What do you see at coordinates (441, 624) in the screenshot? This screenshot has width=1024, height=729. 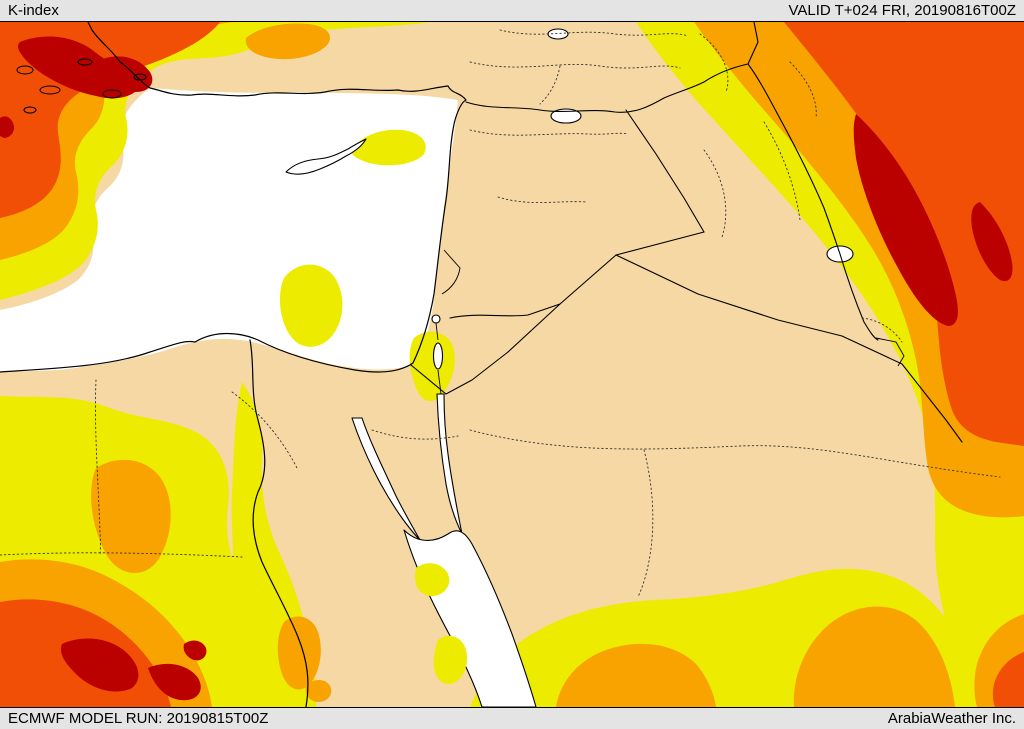 I see `red-sea-yellow-spots` at bounding box center [441, 624].